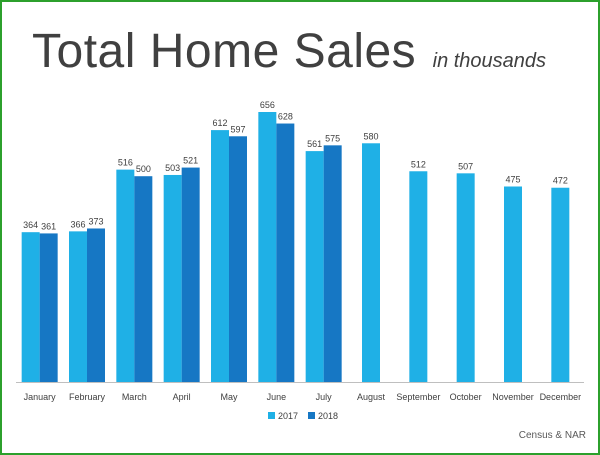 The image size is (600, 455). Describe the element at coordinates (190, 161) in the screenshot. I see `data-label-2018-april: 521` at that location.